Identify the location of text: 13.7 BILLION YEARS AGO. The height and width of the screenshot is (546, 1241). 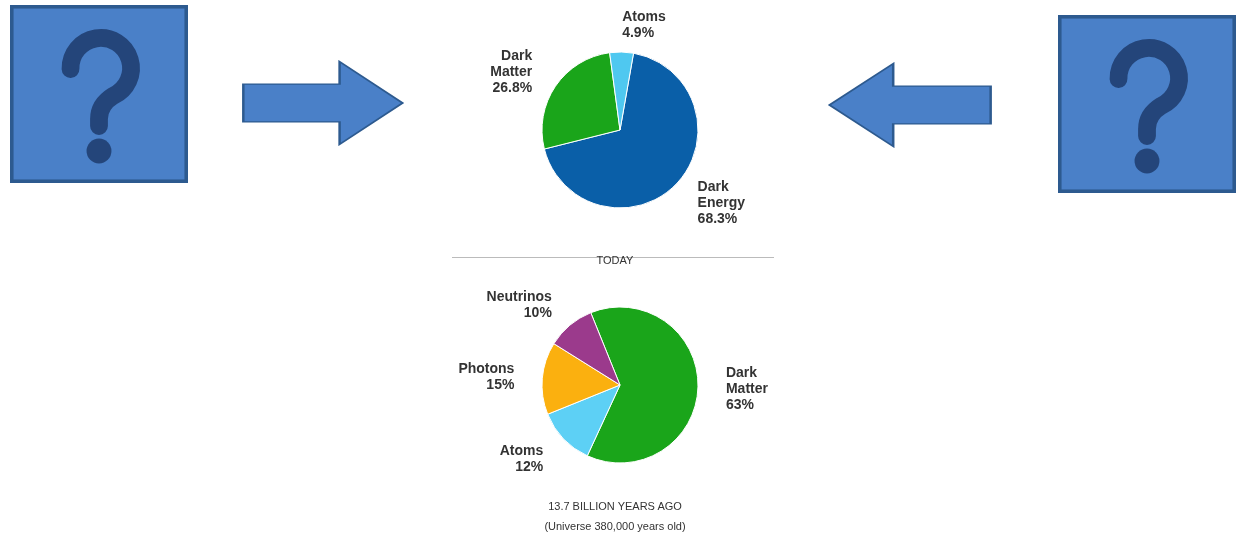
(615, 506).